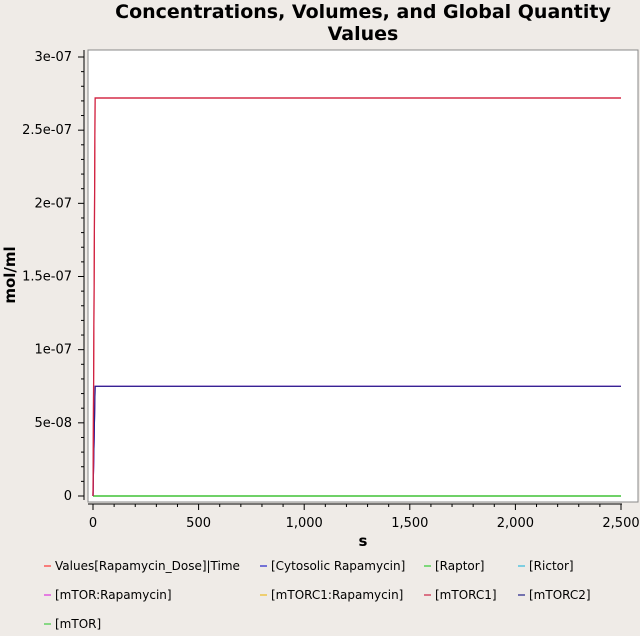  What do you see at coordinates (551, 566) in the screenshot?
I see `legend-label-rictor: [Rictor]` at bounding box center [551, 566].